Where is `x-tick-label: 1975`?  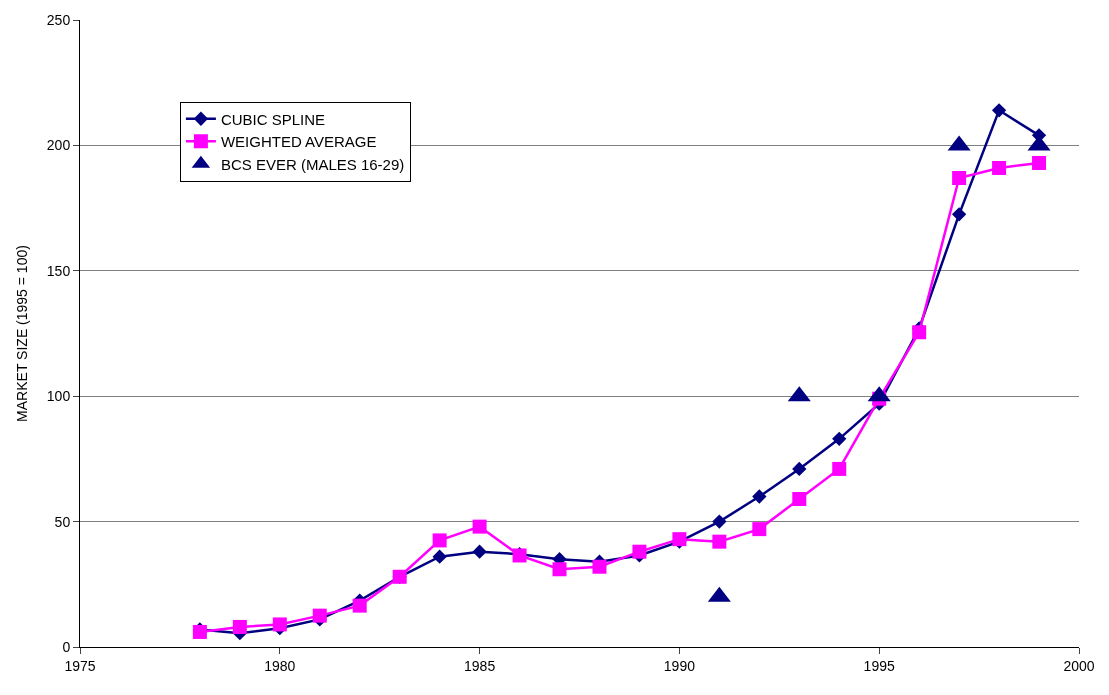
x-tick-label: 1975 is located at coordinates (80, 665).